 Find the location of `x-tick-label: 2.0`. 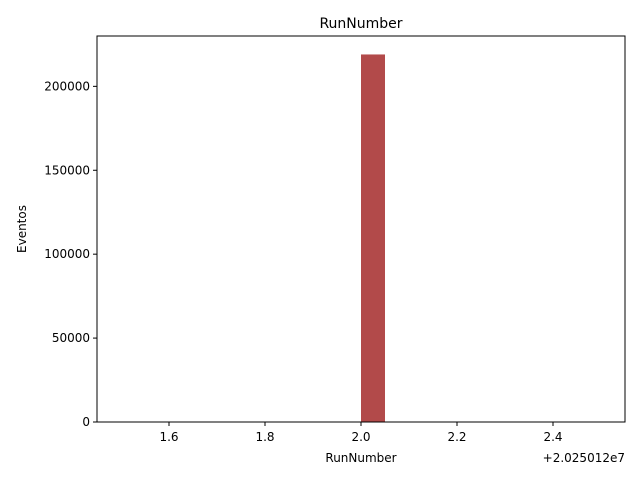

x-tick-label: 2.0 is located at coordinates (360, 437).